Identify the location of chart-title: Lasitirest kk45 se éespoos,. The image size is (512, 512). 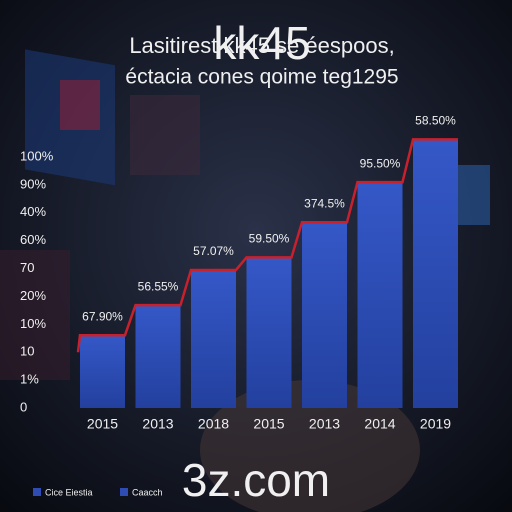
(261, 45).